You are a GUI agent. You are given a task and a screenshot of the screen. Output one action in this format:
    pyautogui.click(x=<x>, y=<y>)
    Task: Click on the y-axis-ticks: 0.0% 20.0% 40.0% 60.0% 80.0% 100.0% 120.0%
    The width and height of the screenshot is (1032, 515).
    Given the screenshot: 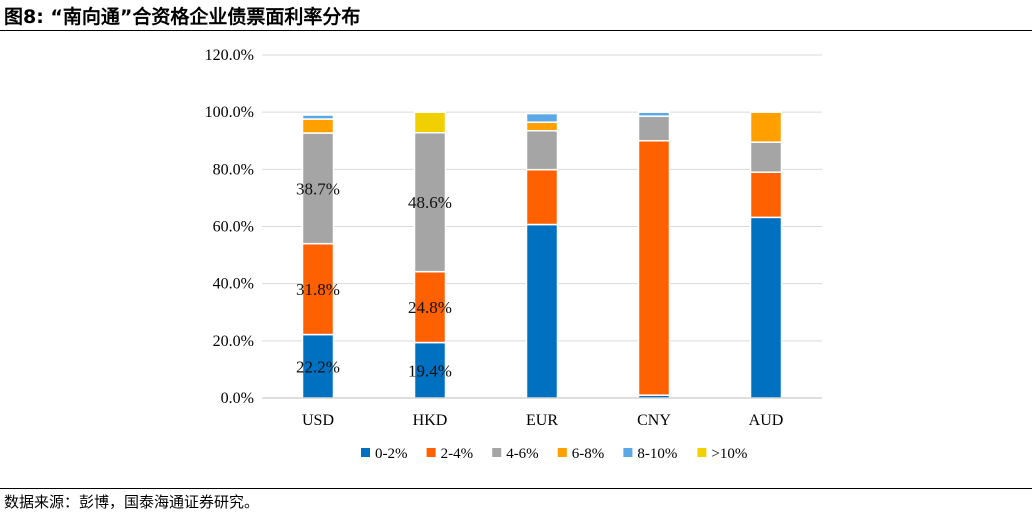 What is the action you would take?
    pyautogui.click(x=229, y=227)
    